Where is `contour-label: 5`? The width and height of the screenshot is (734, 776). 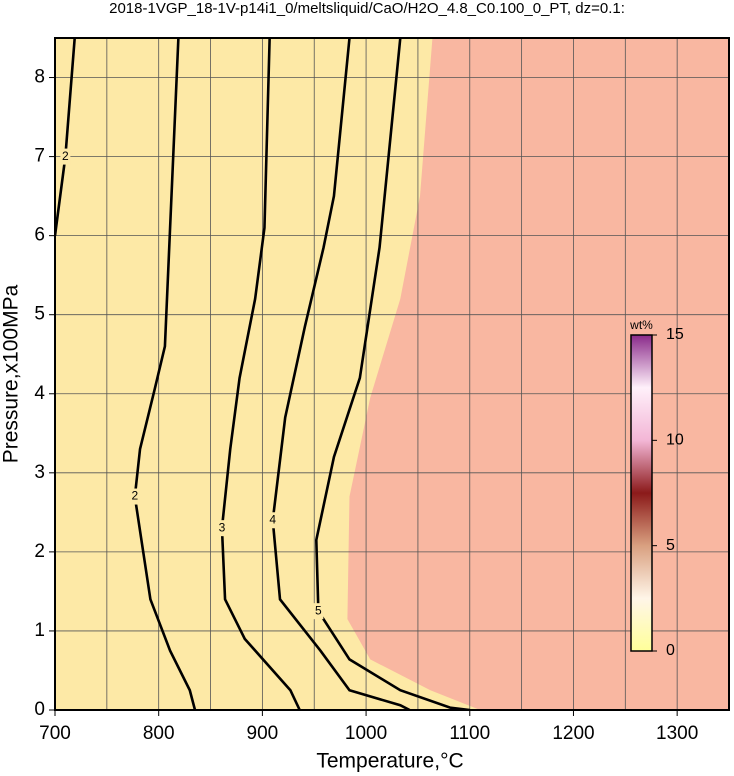
contour-label: 5 is located at coordinates (318, 610).